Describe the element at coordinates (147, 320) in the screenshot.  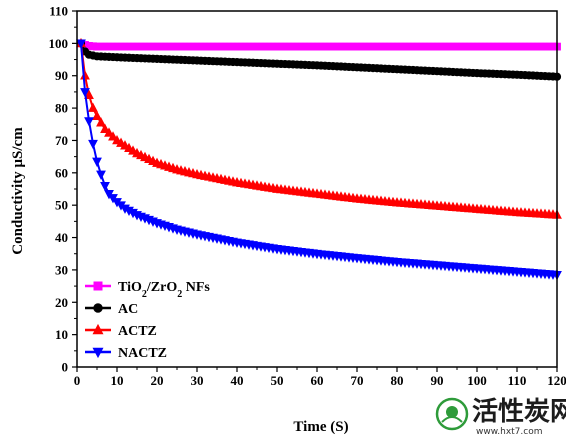
I see `legend: TiO2/ZrO2 NFs AC ACTZ NACTZ` at that location.